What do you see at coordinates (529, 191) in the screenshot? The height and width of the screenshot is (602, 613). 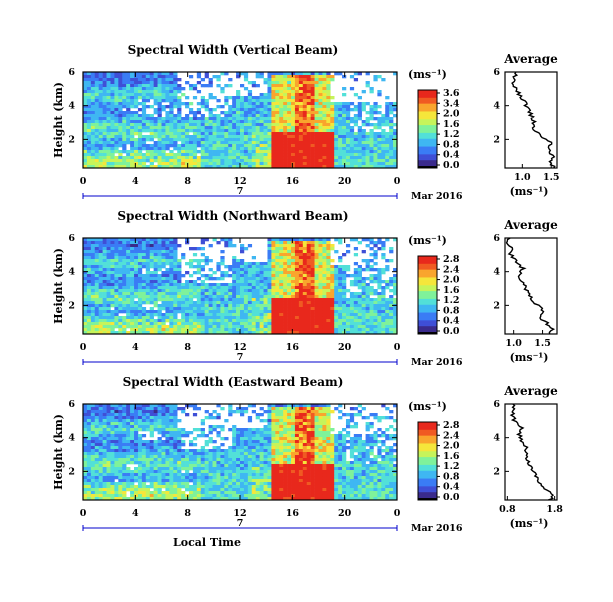 I see `avg-x-label: (ms⁻¹)` at bounding box center [529, 191].